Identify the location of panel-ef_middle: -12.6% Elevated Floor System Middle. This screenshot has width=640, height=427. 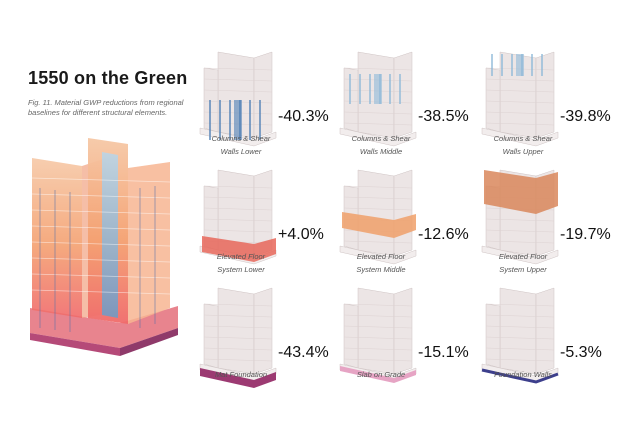
(406, 218).